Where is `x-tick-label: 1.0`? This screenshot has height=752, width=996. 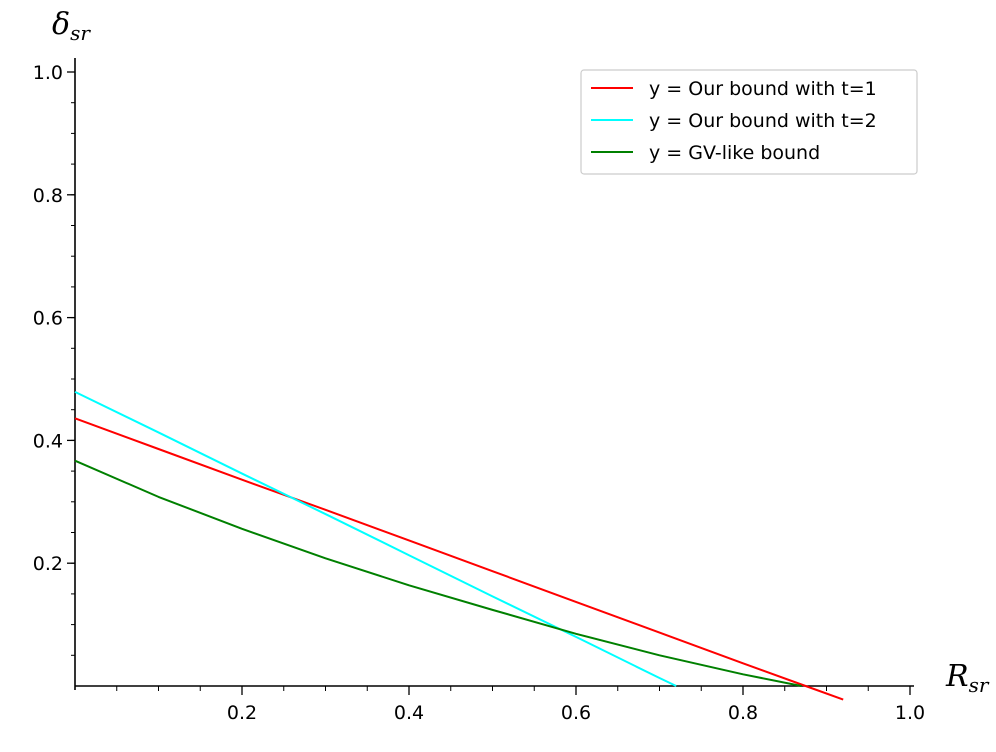
x-tick-label: 1.0 is located at coordinates (910, 713).